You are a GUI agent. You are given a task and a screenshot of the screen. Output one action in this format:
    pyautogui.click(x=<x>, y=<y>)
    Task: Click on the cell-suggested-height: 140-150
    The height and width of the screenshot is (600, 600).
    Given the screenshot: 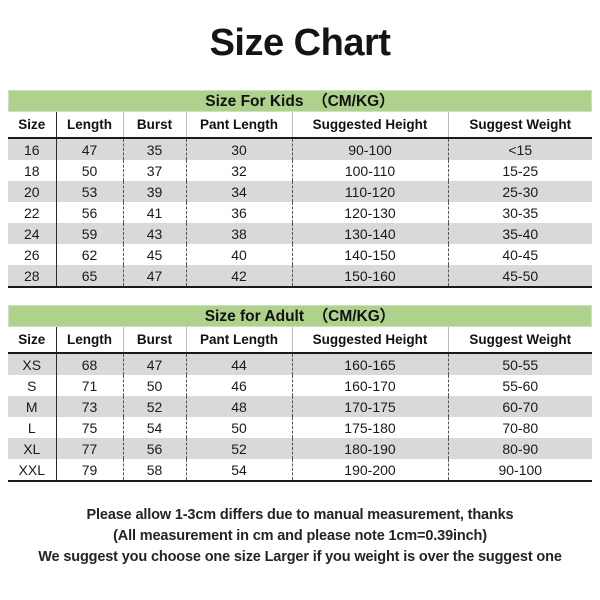 What is the action you would take?
    pyautogui.click(x=369, y=254)
    